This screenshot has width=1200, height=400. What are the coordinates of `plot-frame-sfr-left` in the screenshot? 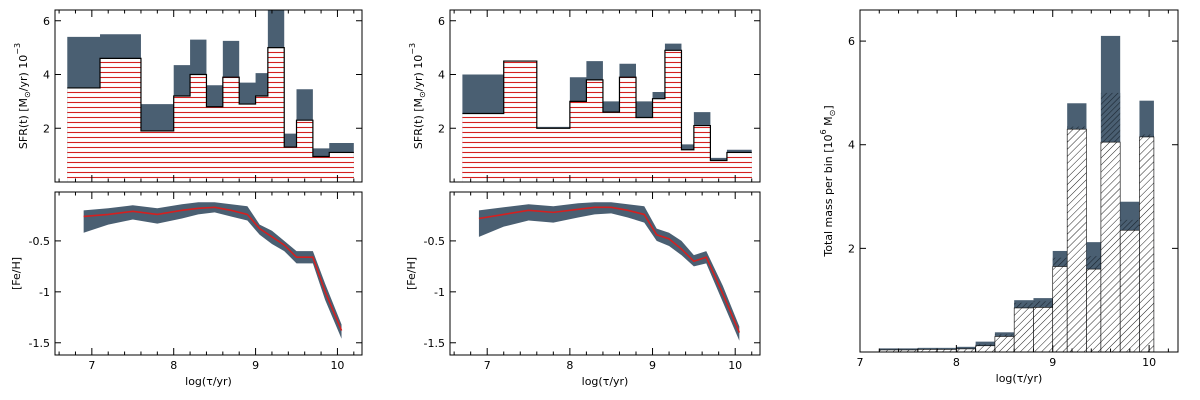 It's located at (208, 96).